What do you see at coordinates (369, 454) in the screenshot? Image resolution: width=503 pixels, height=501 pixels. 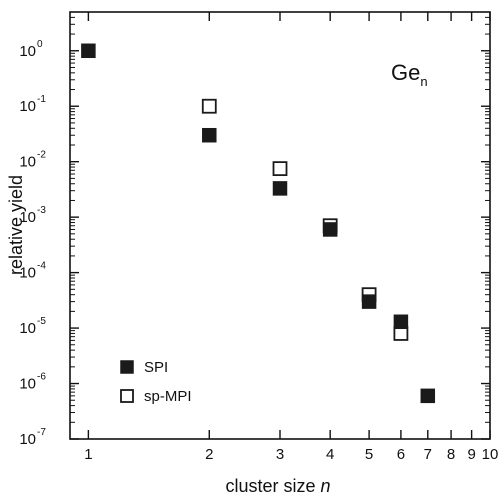 I see `x-tick-label: 5` at bounding box center [369, 454].